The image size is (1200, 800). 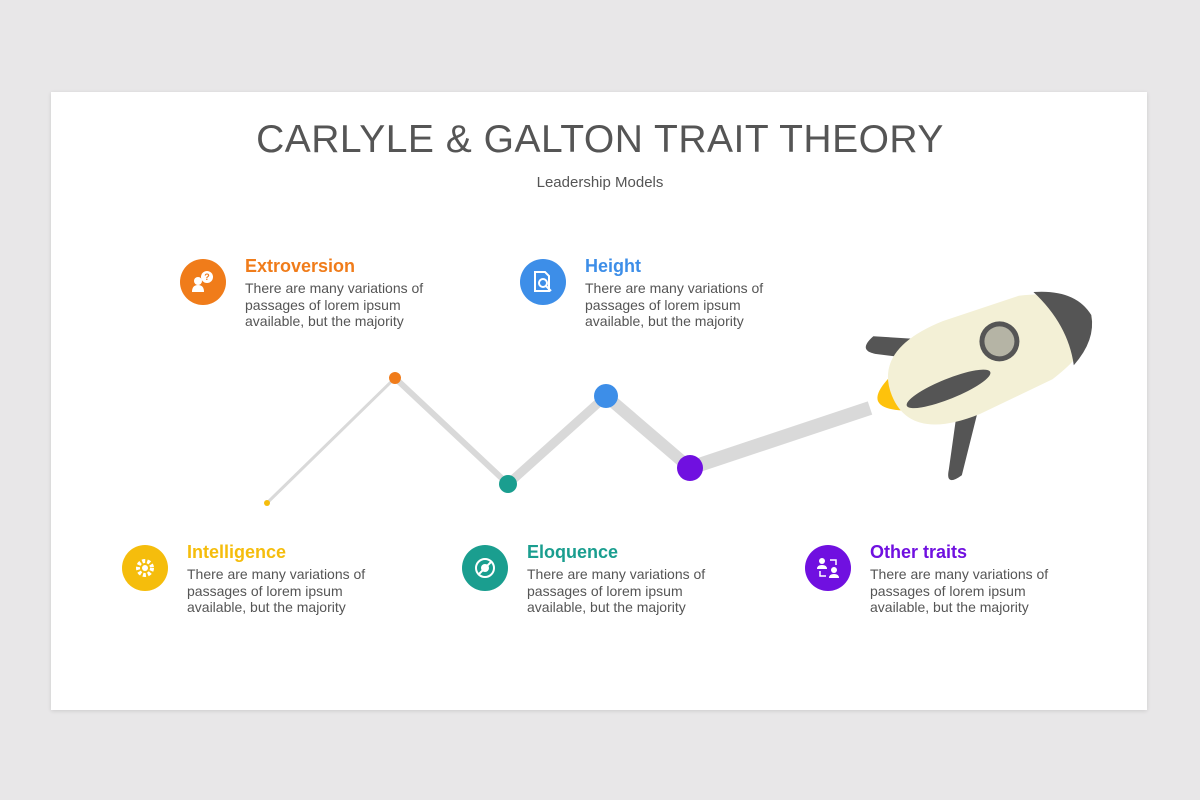 I want to click on page-title: CARLYLE & GALTON TRAIT THEORY, so click(x=600, y=139).